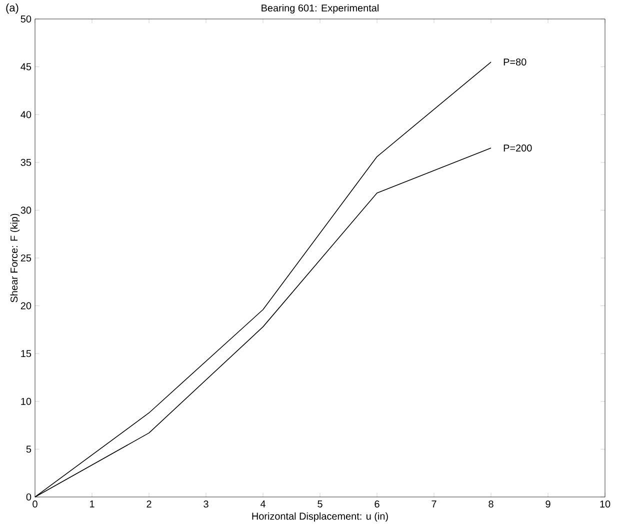 The height and width of the screenshot is (527, 629). What do you see at coordinates (605, 504) in the screenshot?
I see `x-tick-label: 10` at bounding box center [605, 504].